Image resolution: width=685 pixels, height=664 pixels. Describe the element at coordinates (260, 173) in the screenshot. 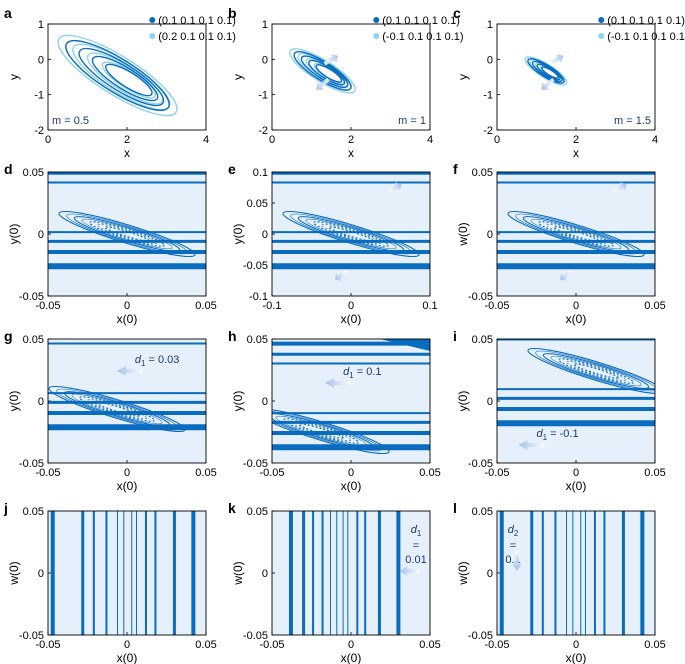

I see `y-tick-label: 0.1` at that location.